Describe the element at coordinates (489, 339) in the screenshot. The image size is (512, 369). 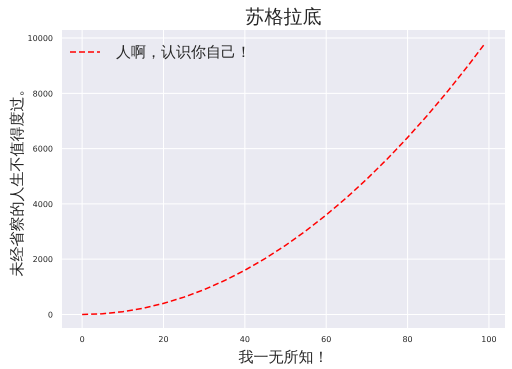
I see `x-tick-label: 100` at that location.